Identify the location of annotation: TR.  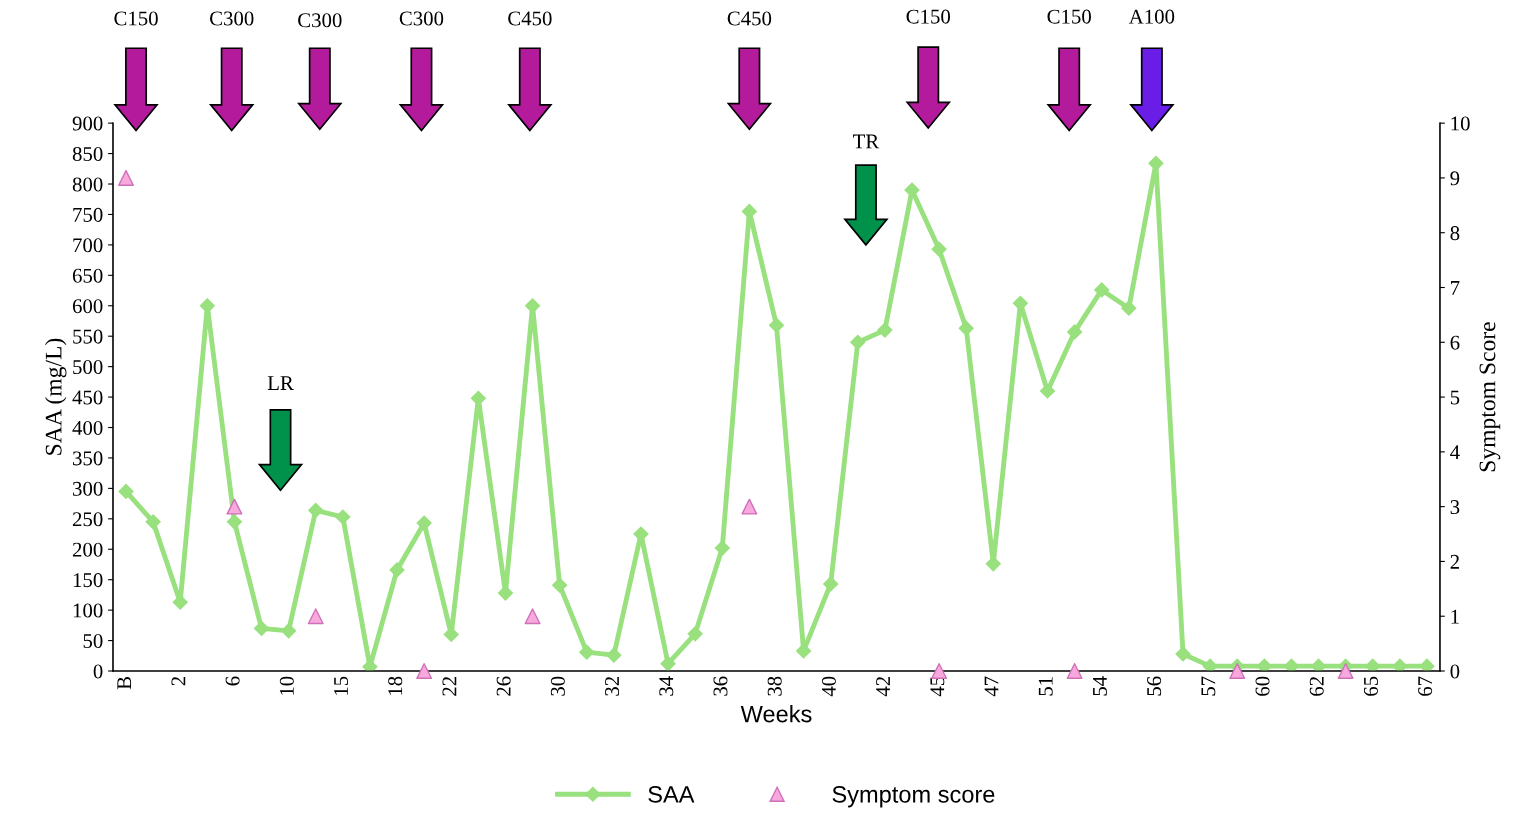
(866, 141).